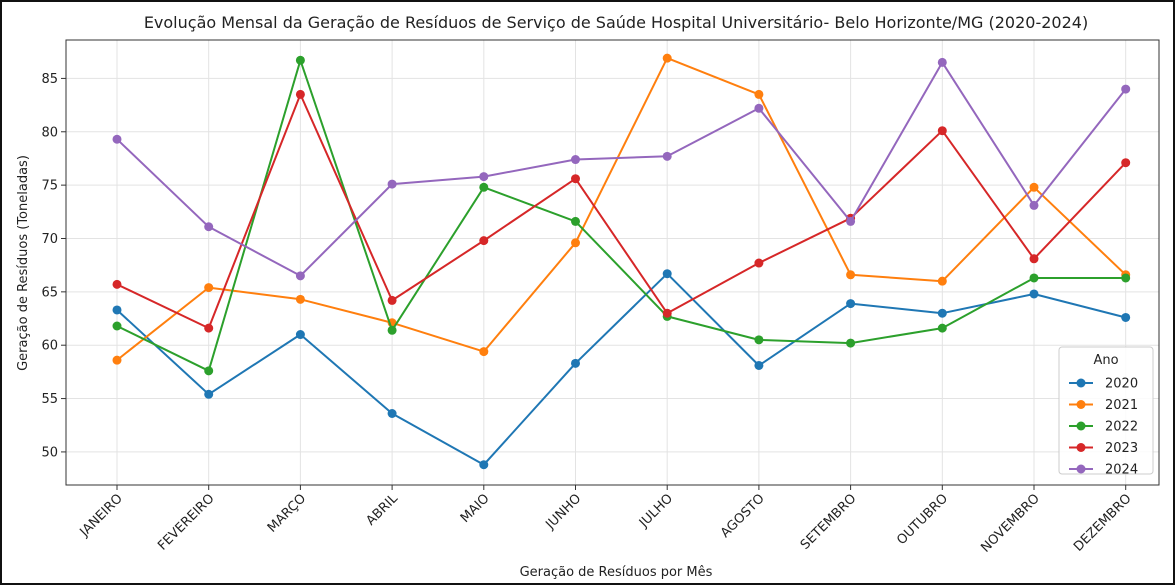 Image resolution: width=1175 pixels, height=587 pixels. Describe the element at coordinates (1102, 522) in the screenshot. I see `x-tick-label: DEZEMBRO` at that location.